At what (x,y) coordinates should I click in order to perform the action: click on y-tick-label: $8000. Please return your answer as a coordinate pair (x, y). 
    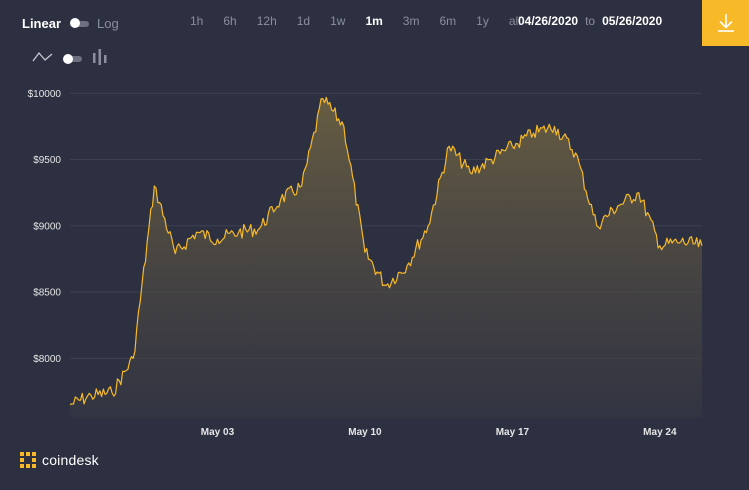
    Looking at the image, I should click on (47, 359).